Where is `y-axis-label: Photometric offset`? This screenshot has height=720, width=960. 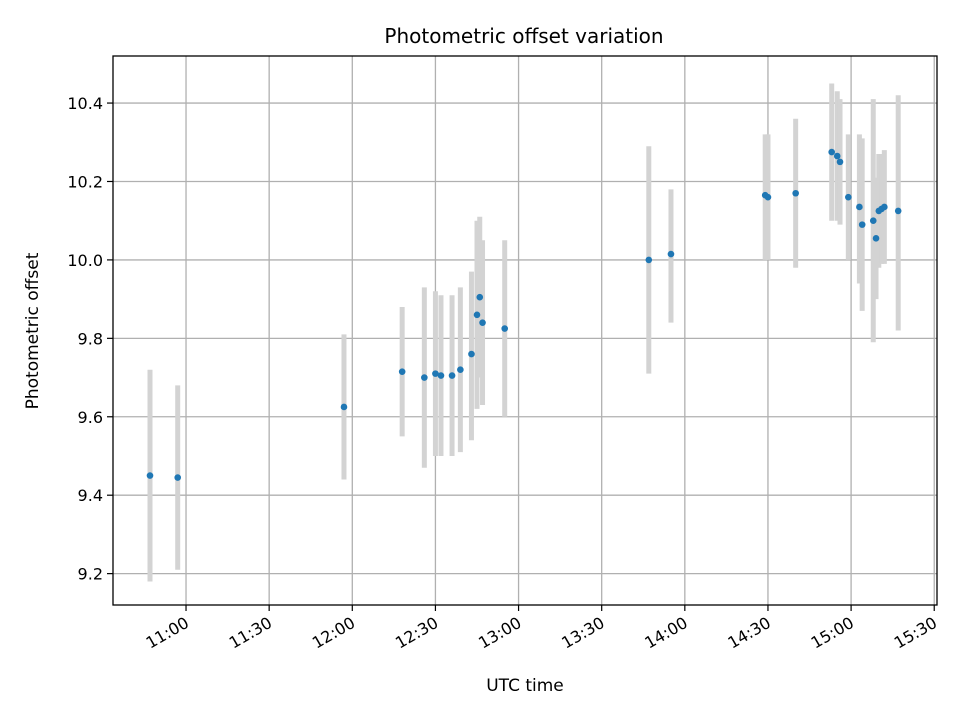 y-axis-label: Photometric offset is located at coordinates (33, 330).